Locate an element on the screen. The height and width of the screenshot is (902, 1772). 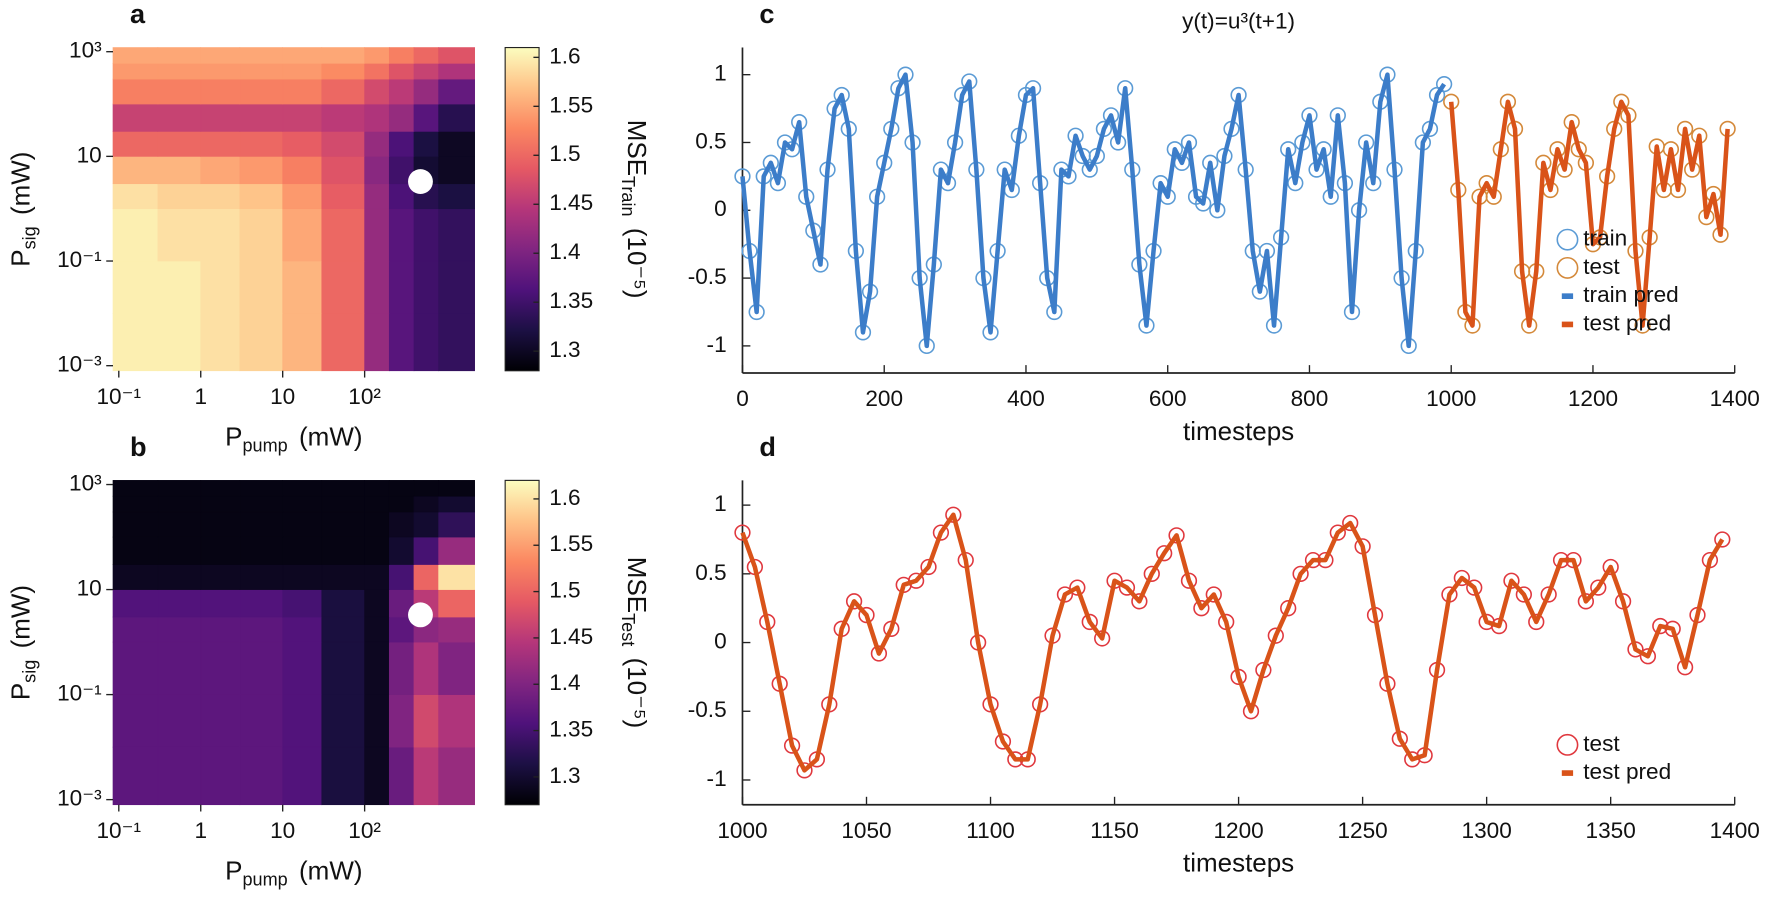
x-tick-label: 10 is located at coordinates (282, 396).